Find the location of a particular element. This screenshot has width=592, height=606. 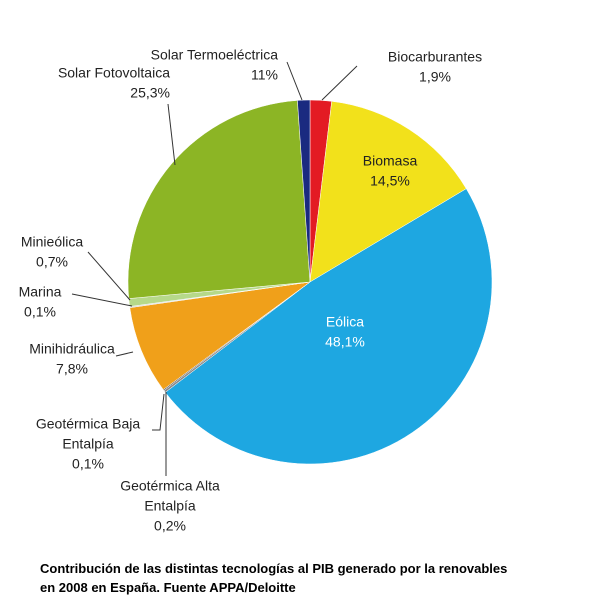

value-label: 0,7% is located at coordinates (52, 262).